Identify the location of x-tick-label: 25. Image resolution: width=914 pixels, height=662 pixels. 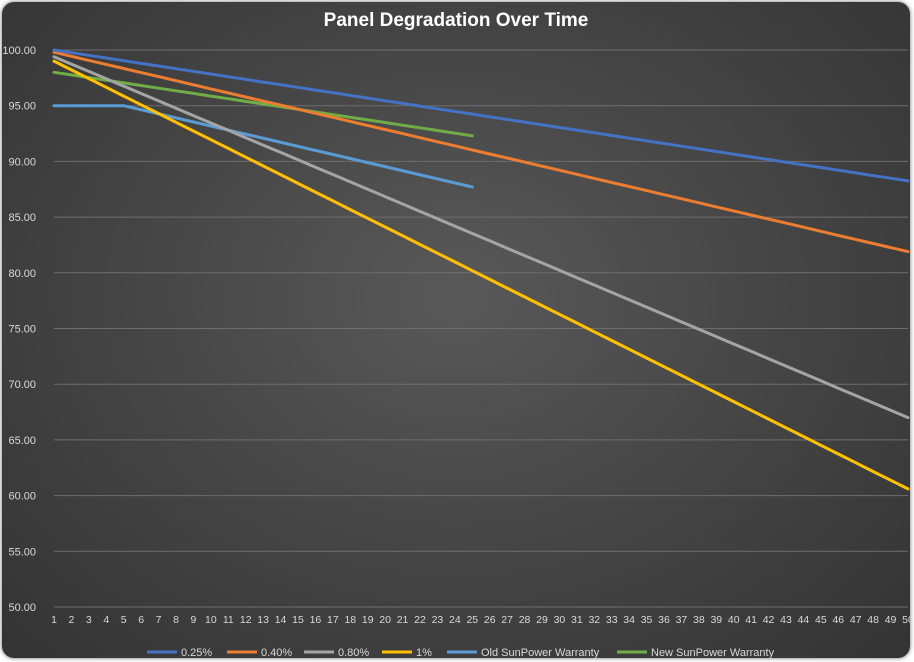
(472, 620).